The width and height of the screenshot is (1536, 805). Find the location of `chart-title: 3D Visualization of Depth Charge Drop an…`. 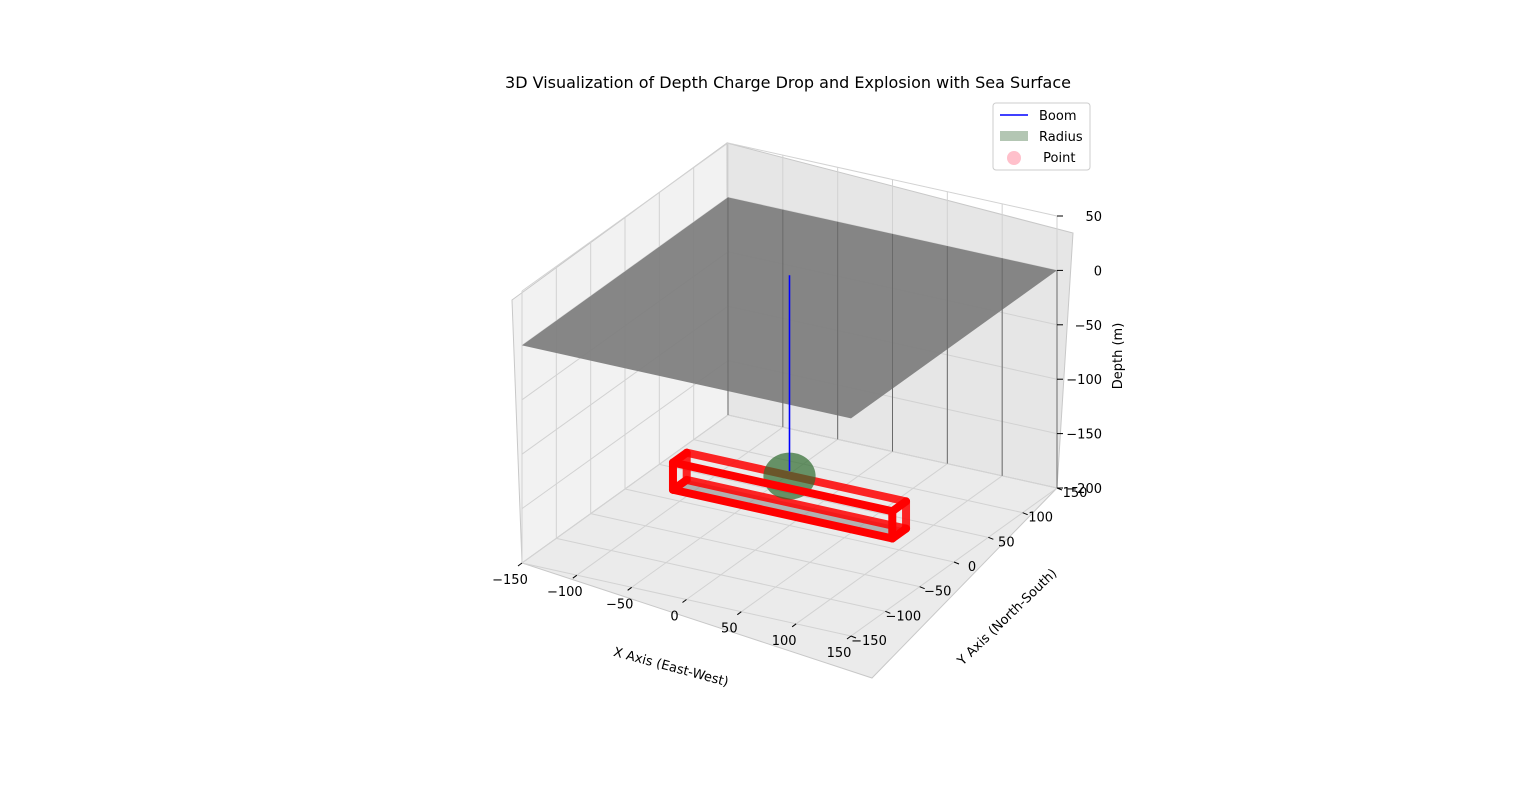

chart-title: 3D Visualization of Depth Charge Drop an… is located at coordinates (788, 82).